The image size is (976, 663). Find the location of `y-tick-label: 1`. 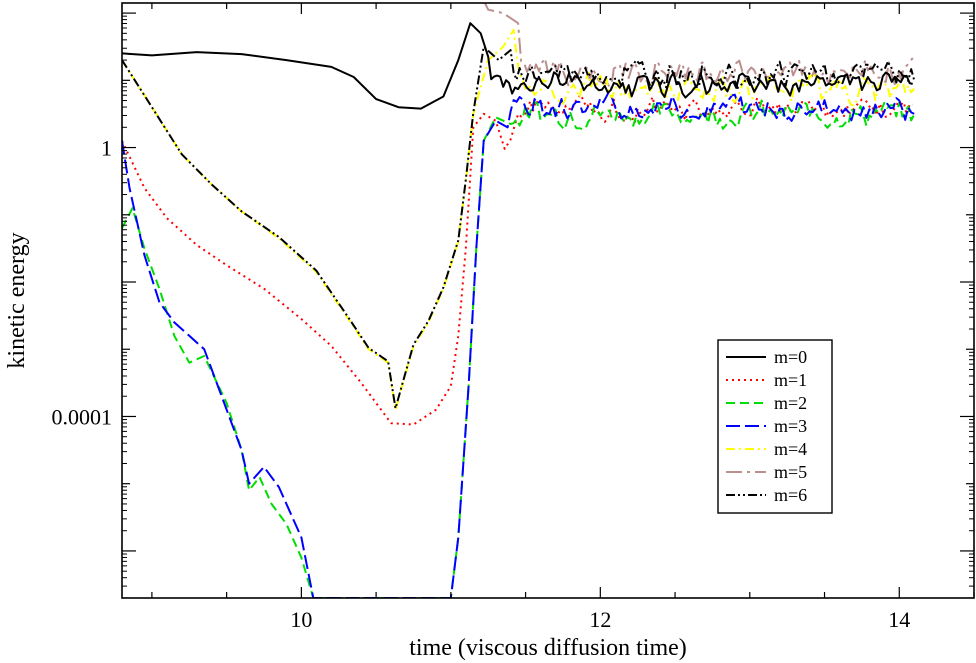

y-tick-label: 1 is located at coordinates (106, 148).